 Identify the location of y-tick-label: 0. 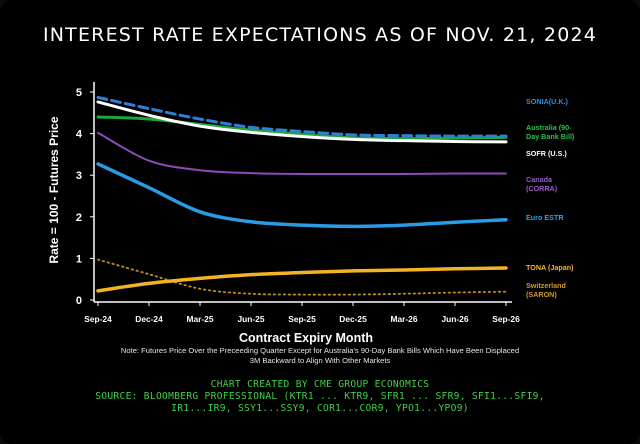
(79, 301).